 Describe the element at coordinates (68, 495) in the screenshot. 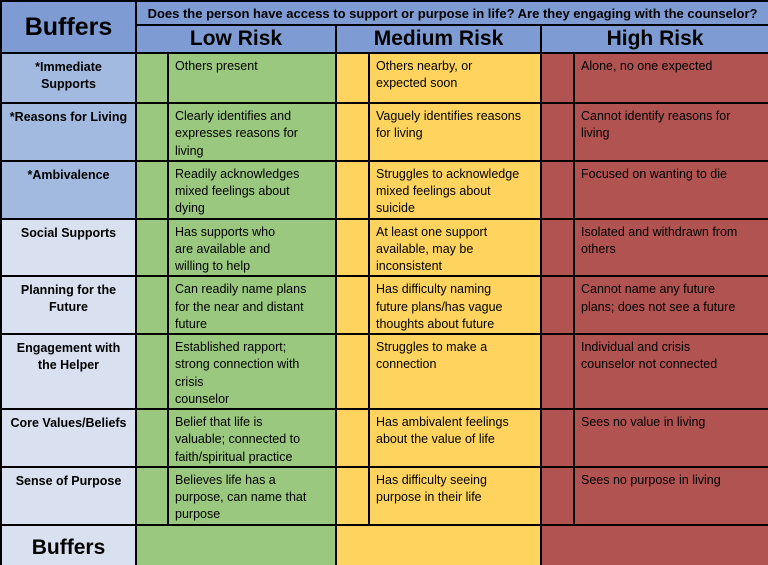

I see `row-label-sense-of-purpose: Sense of Purpose` at that location.